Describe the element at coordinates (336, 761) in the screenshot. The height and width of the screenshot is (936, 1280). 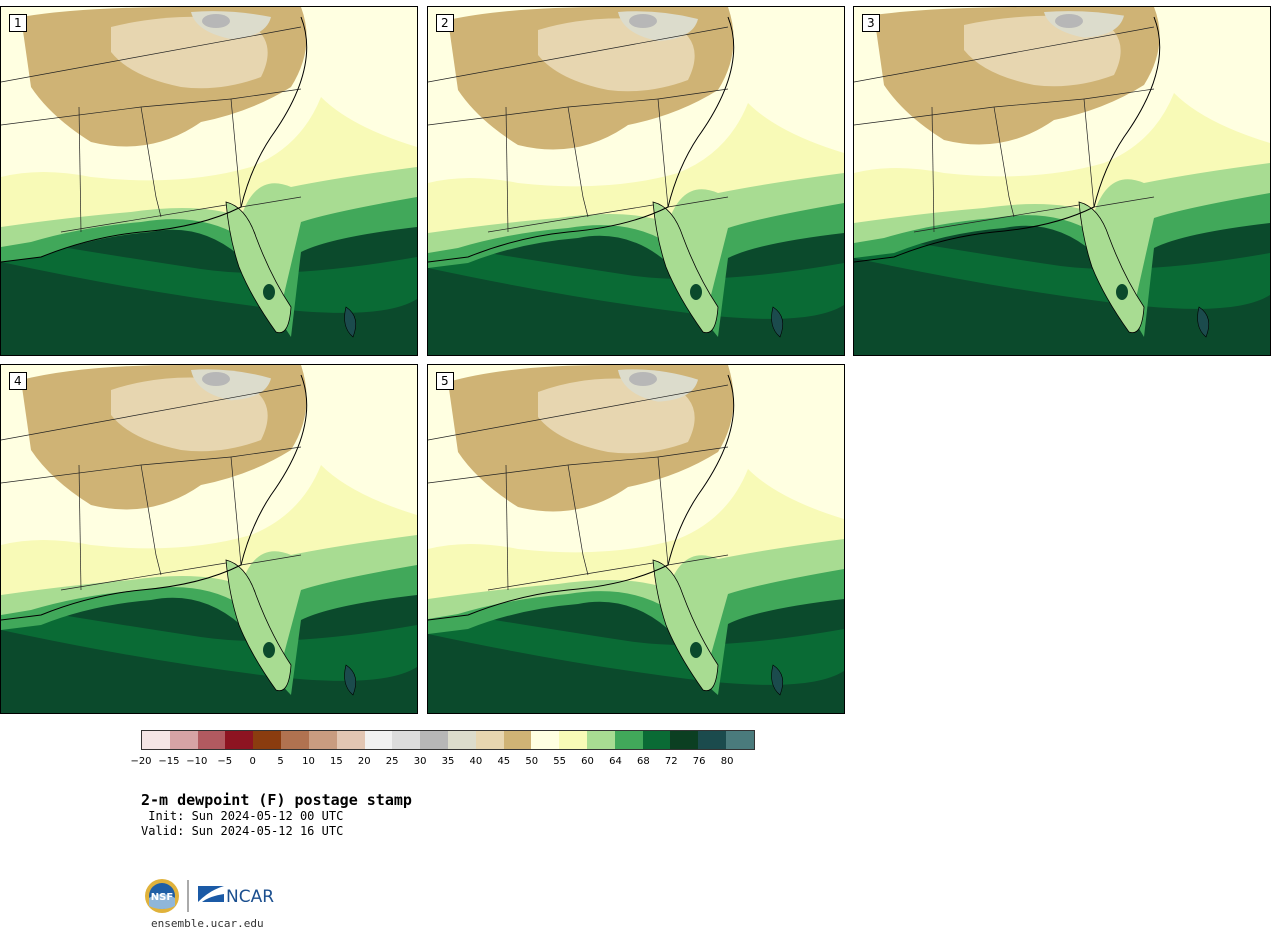
I see `colorbar-tick-label: 15` at that location.